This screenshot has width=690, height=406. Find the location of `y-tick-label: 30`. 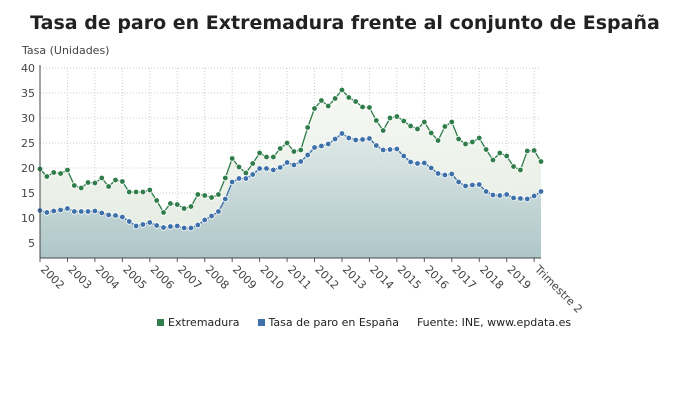

y-tick-label: 30 is located at coordinates (28, 118).